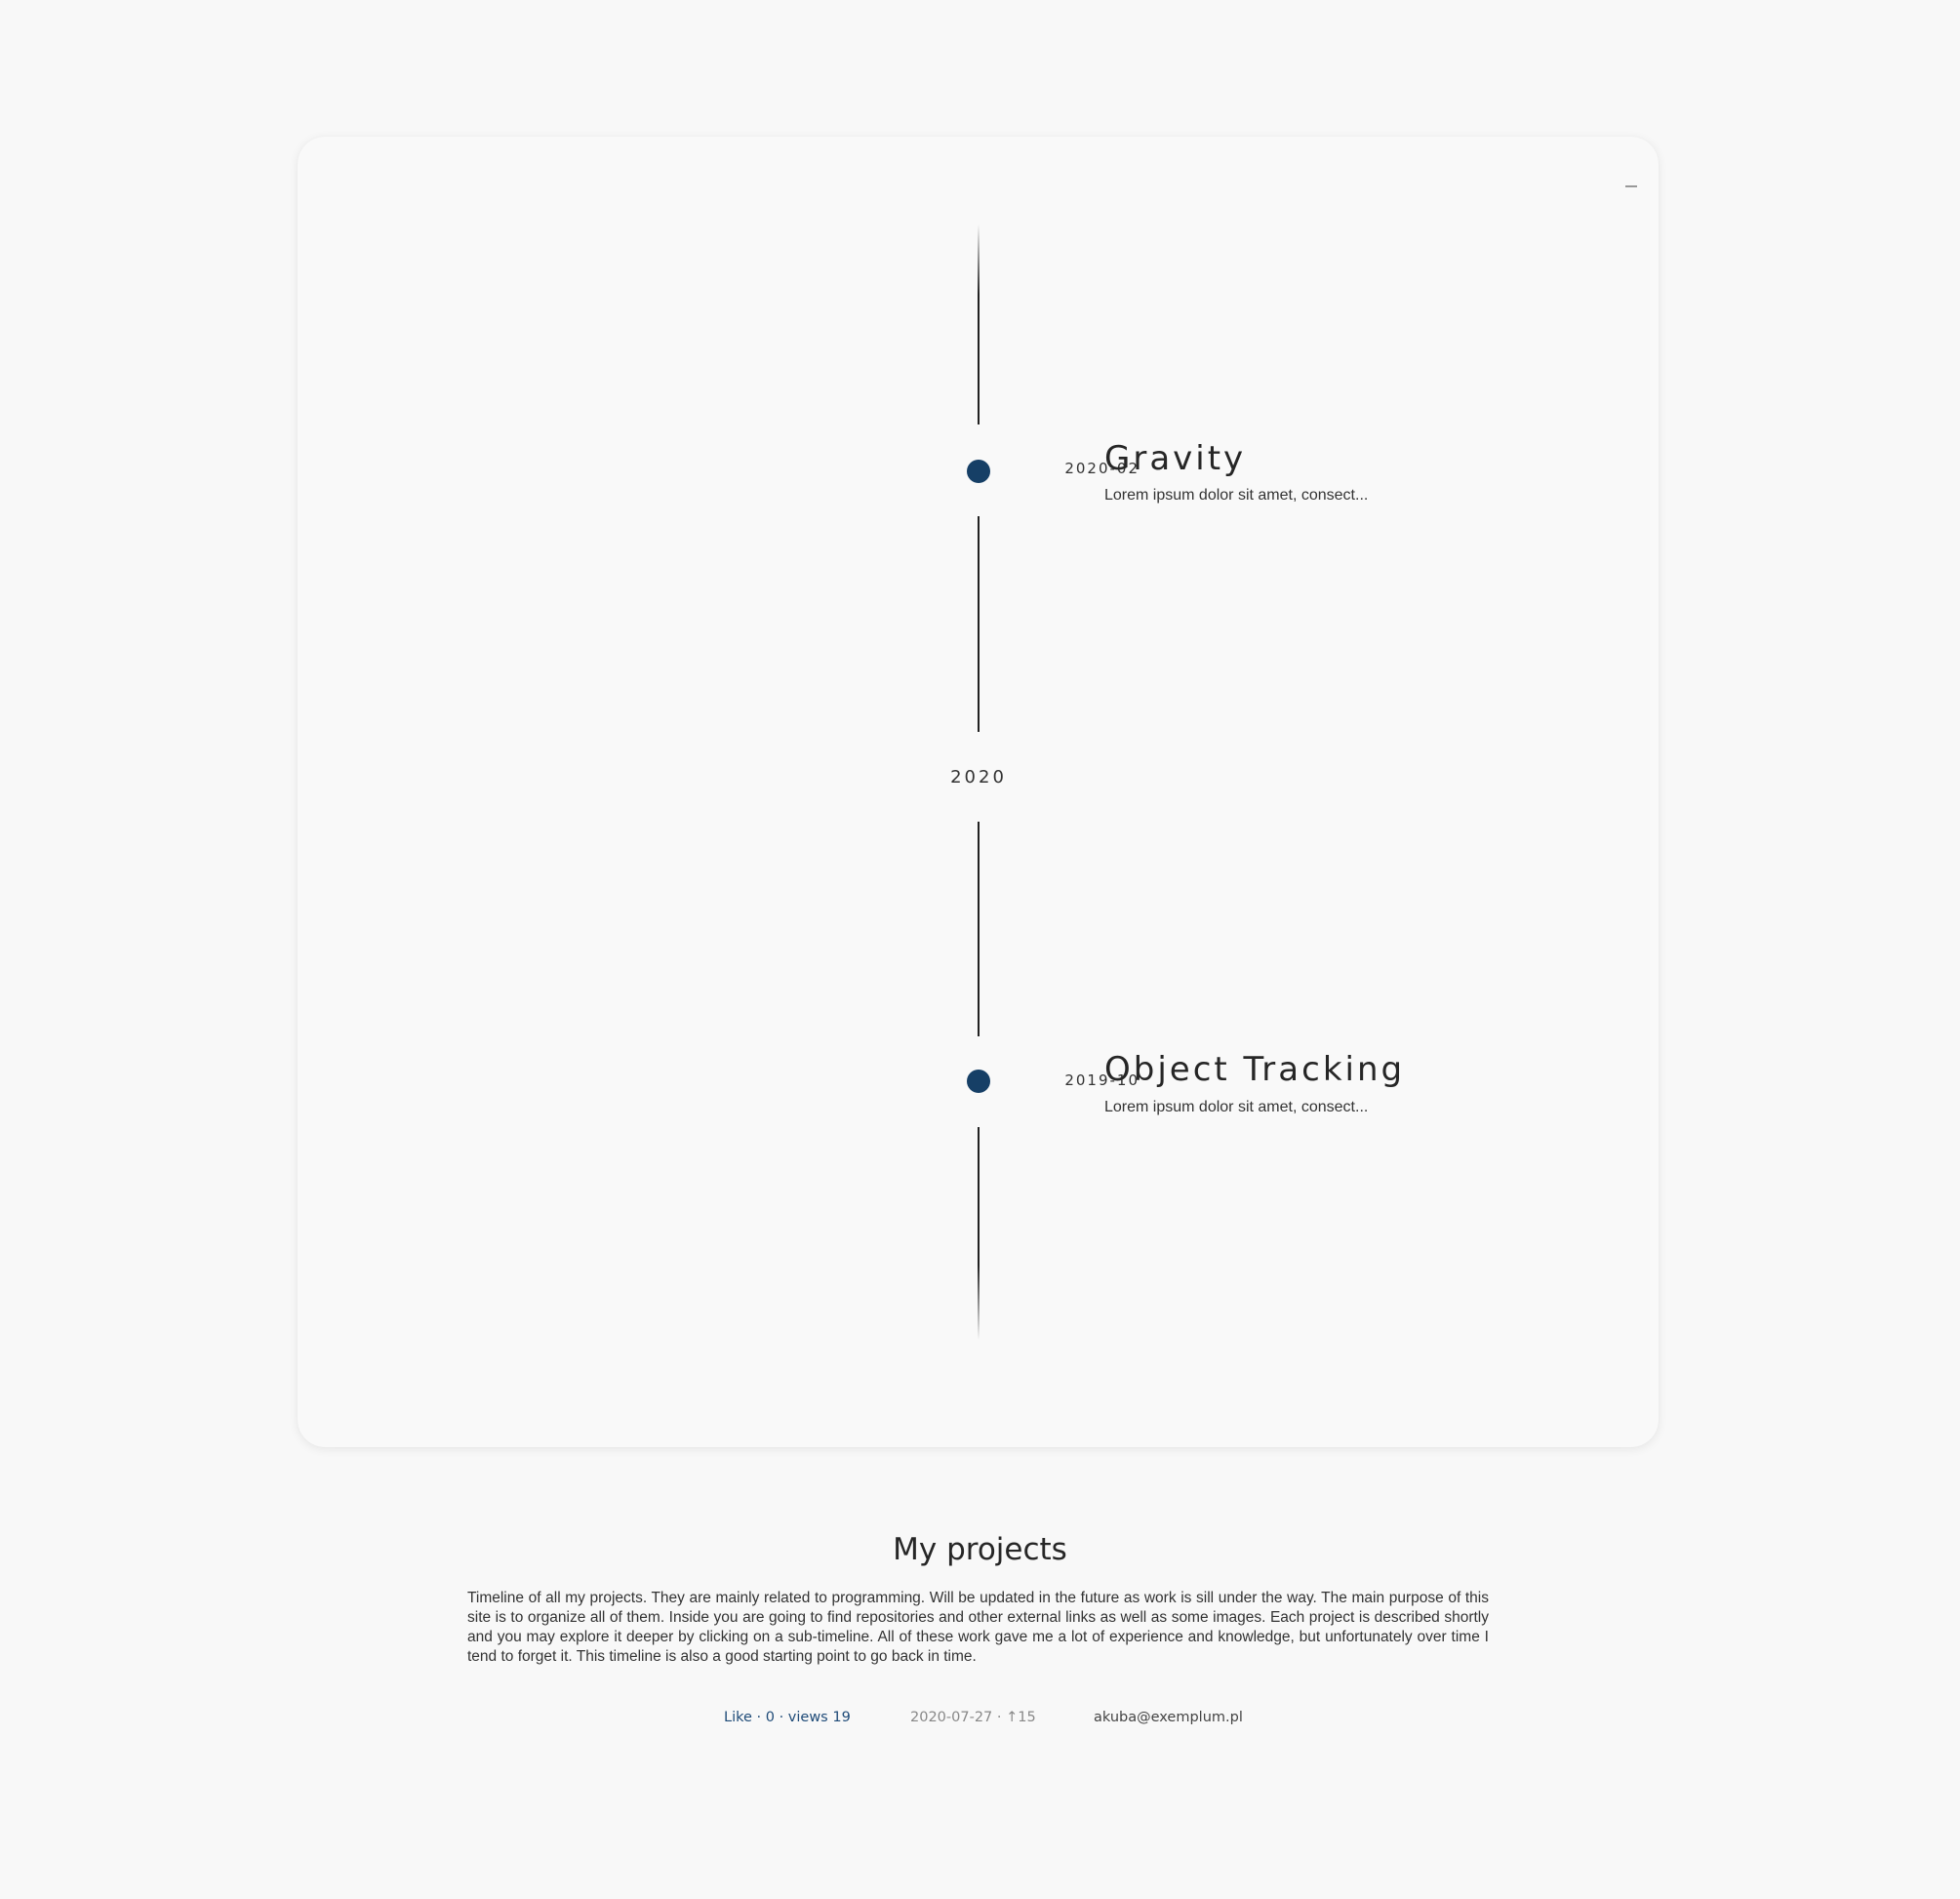 The height and width of the screenshot is (1899, 1960). What do you see at coordinates (978, 777) in the screenshot?
I see `year-marker: 2020` at bounding box center [978, 777].